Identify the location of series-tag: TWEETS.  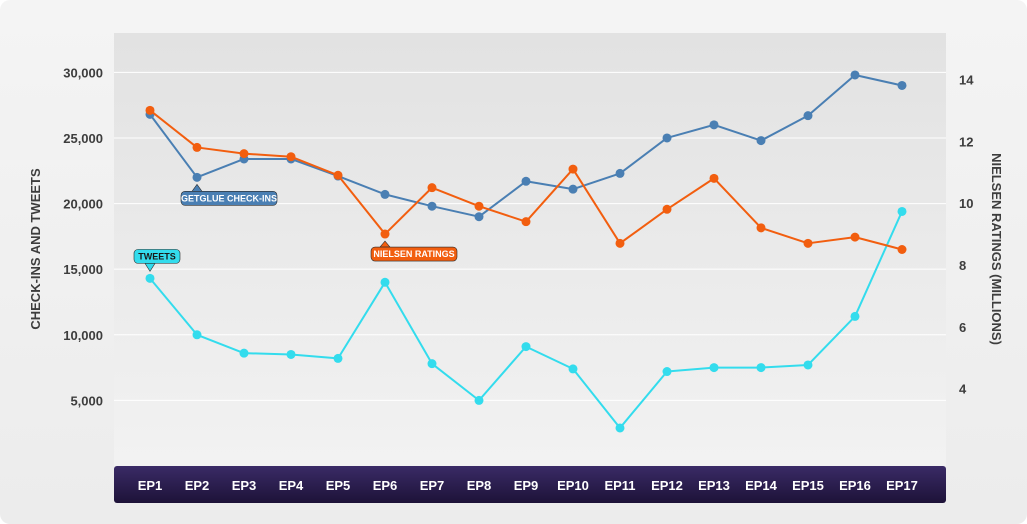
(157, 260).